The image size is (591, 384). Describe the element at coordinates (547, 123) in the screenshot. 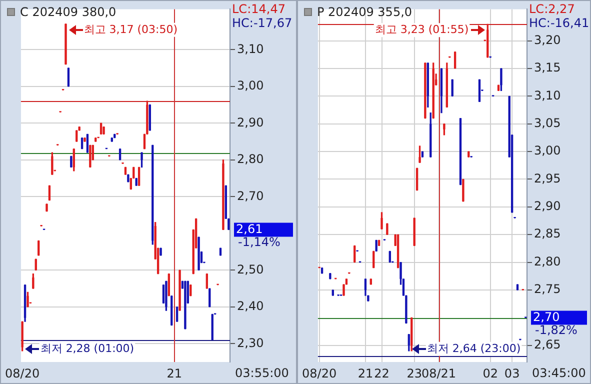

I see `y-tick-label: 3,05` at that location.